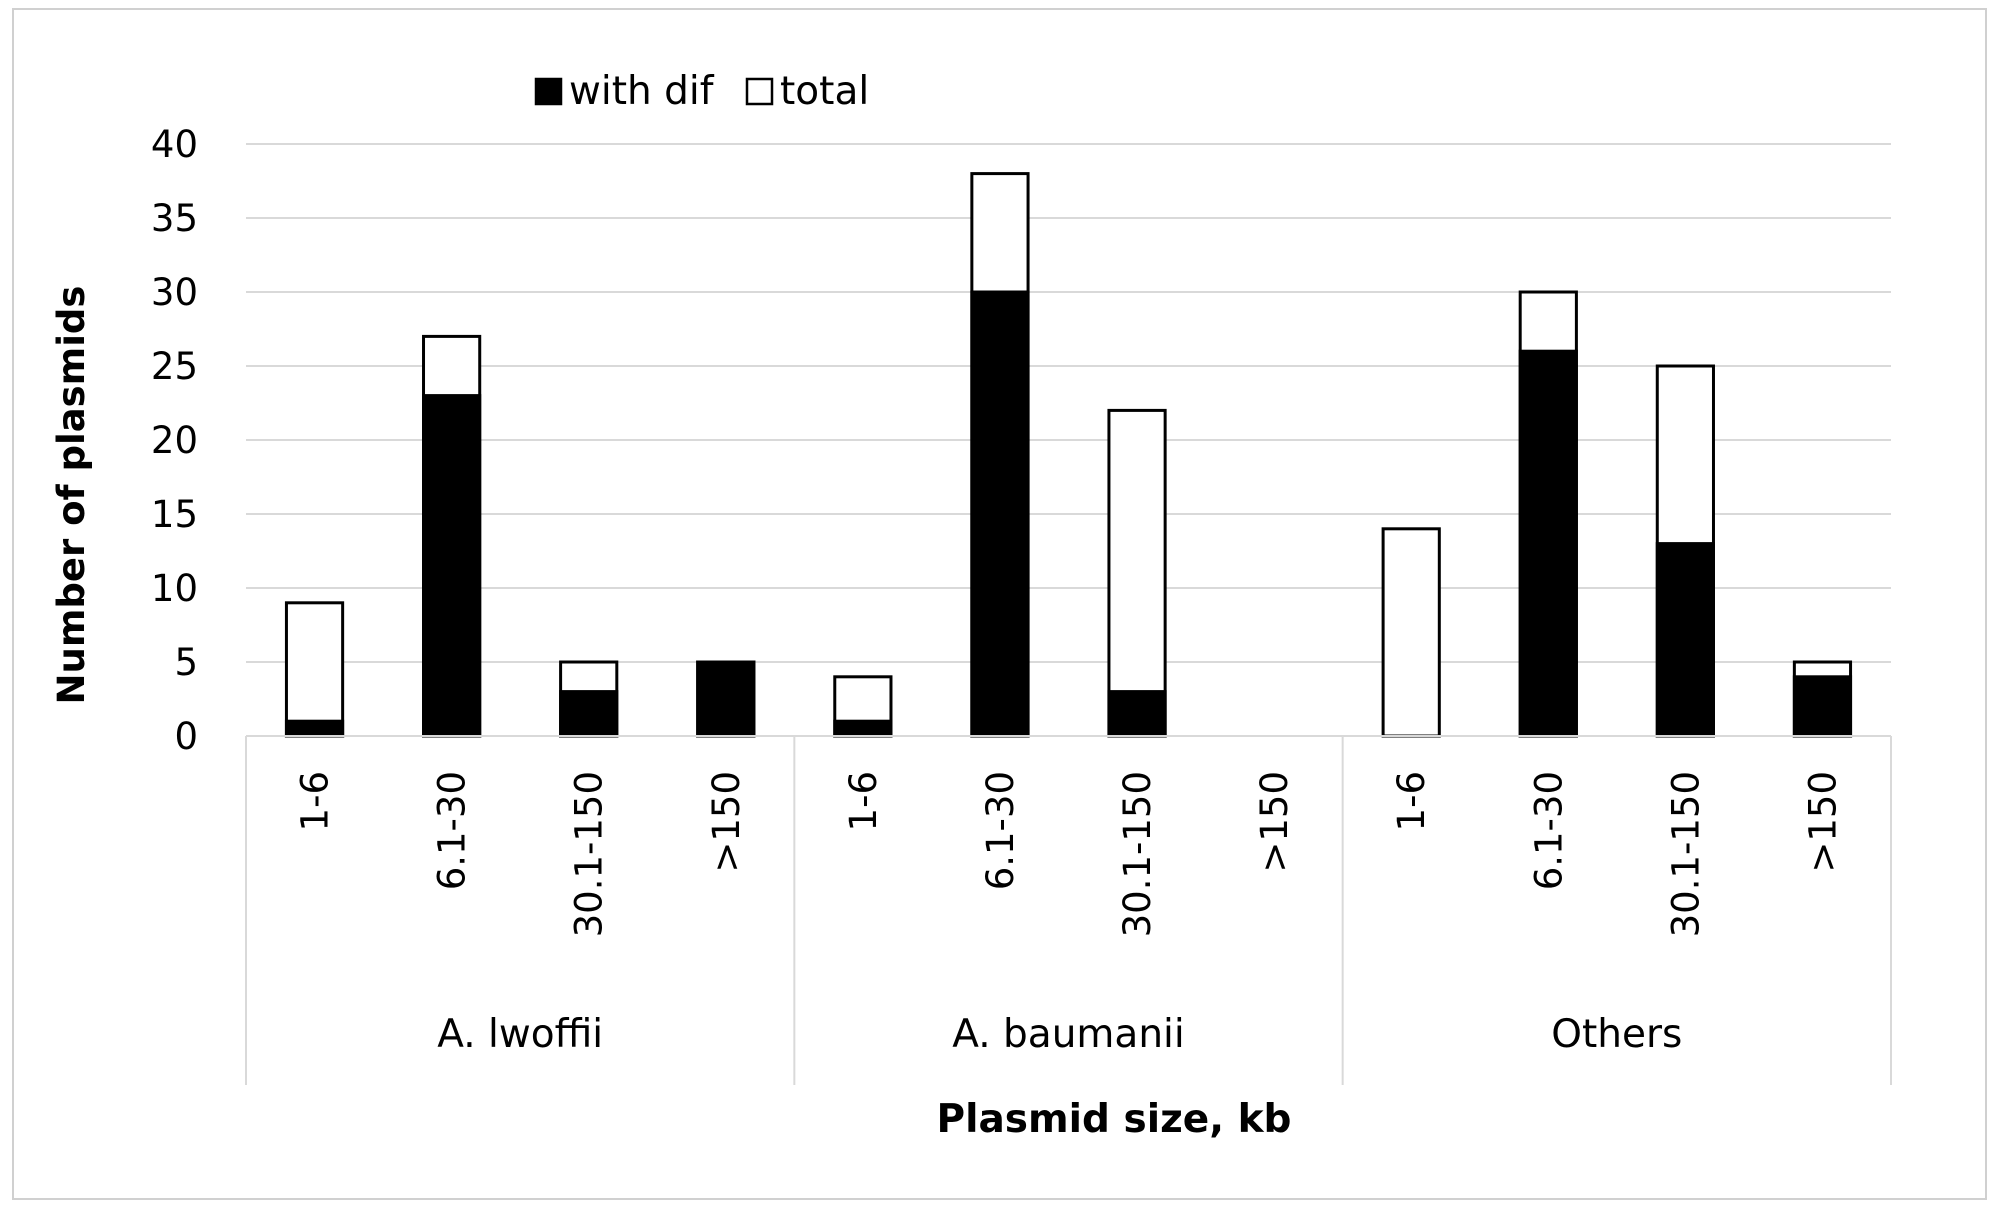  What do you see at coordinates (642, 91) in the screenshot?
I see `legend-label: with dif` at bounding box center [642, 91].